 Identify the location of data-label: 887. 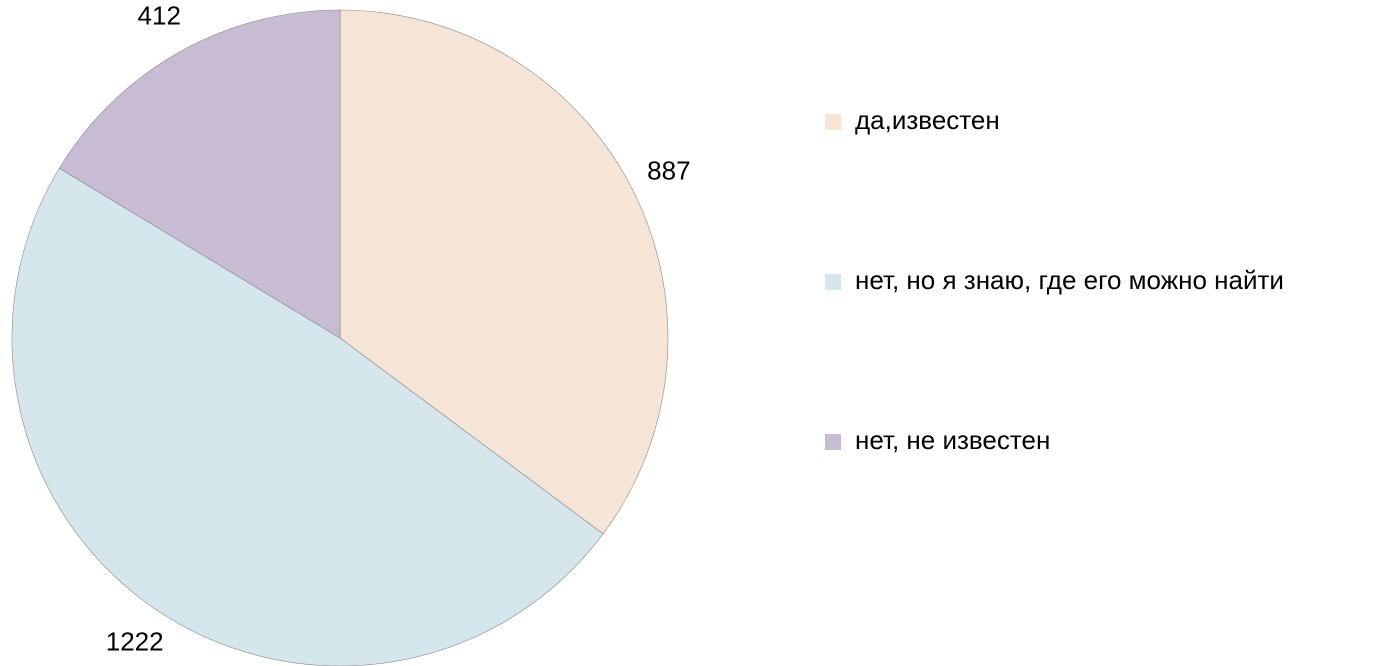
(668, 171).